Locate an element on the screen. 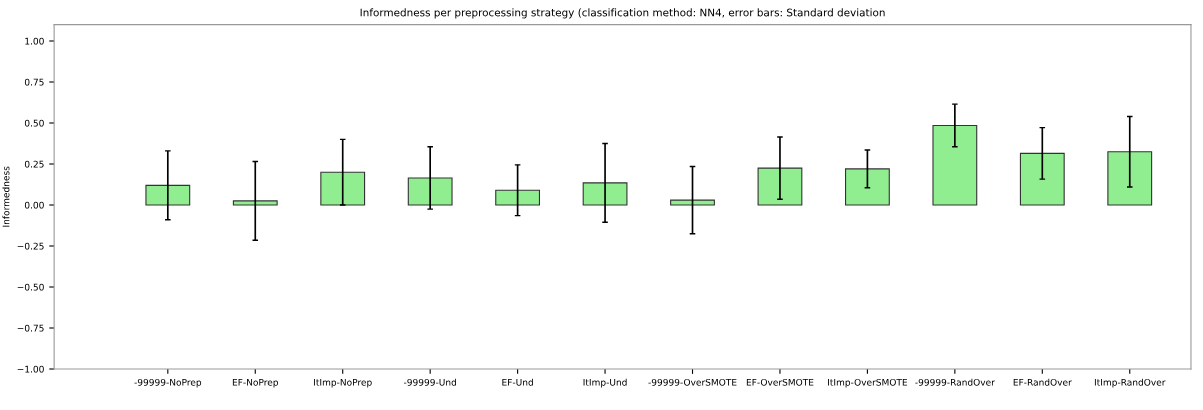 The image size is (1203, 410). x-tick-label: ItImp-Und is located at coordinates (605, 383).